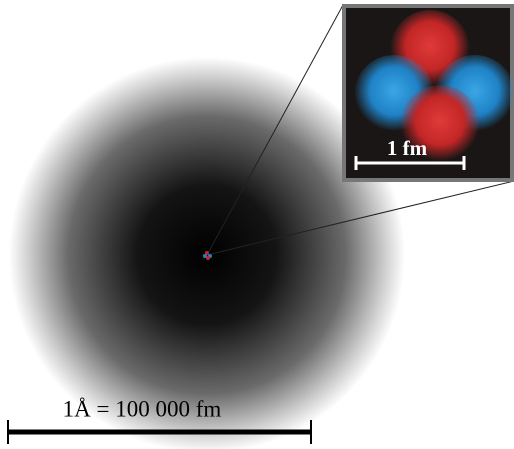 The height and width of the screenshot is (449, 514). I want to click on scale-label: 1Å = 100 000 fm, so click(142, 408).